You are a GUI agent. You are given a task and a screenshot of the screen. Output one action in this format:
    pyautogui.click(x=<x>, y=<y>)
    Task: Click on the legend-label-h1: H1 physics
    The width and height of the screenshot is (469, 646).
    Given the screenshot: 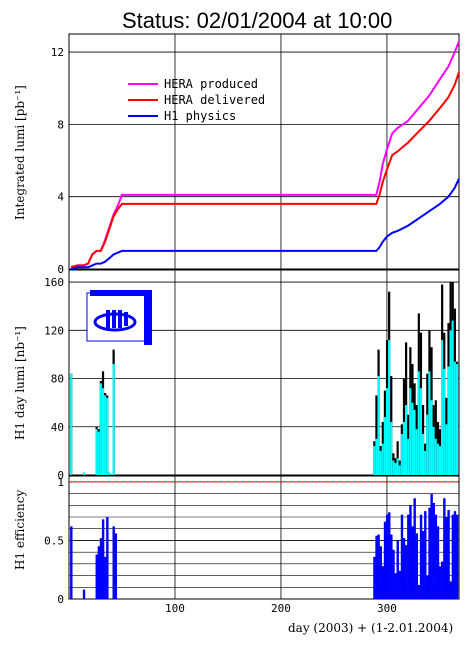 What is the action you would take?
    pyautogui.click(x=200, y=116)
    